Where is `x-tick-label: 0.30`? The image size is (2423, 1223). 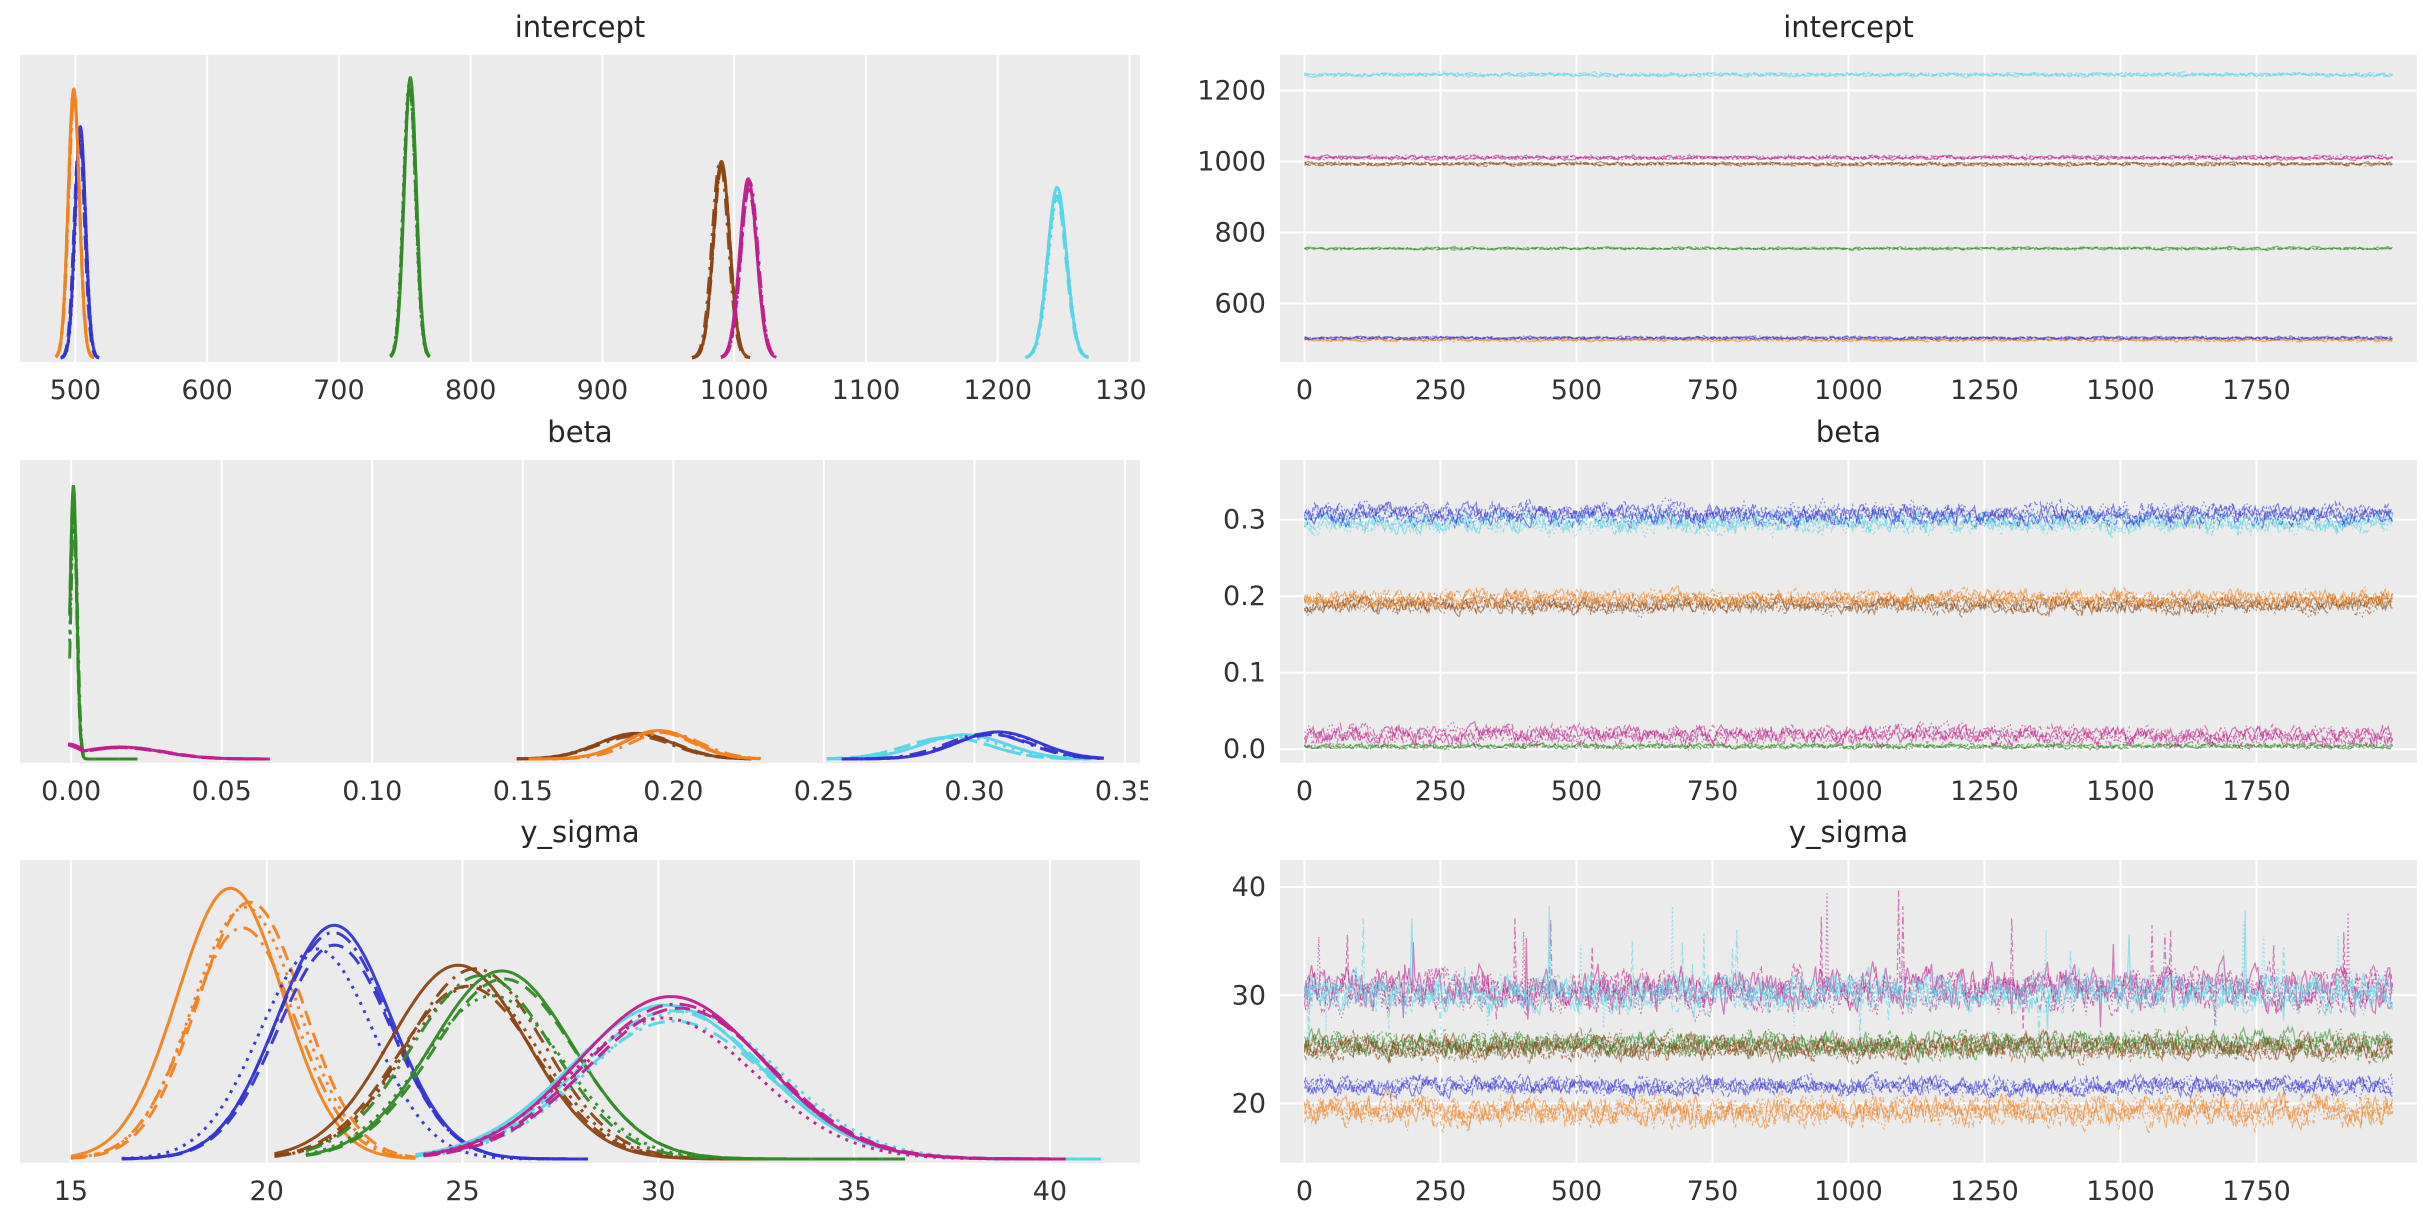 x-tick-label: 0.30 is located at coordinates (974, 791).